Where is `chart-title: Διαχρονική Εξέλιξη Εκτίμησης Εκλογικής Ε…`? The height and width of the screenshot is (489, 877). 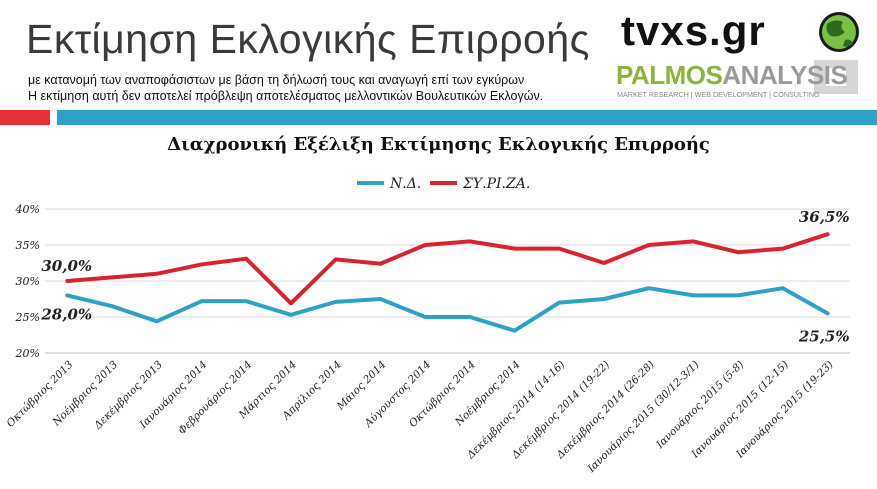 chart-title: Διαχρονική Εξέλιξη Εκτίμησης Εκλογικής Ε… is located at coordinates (438, 144).